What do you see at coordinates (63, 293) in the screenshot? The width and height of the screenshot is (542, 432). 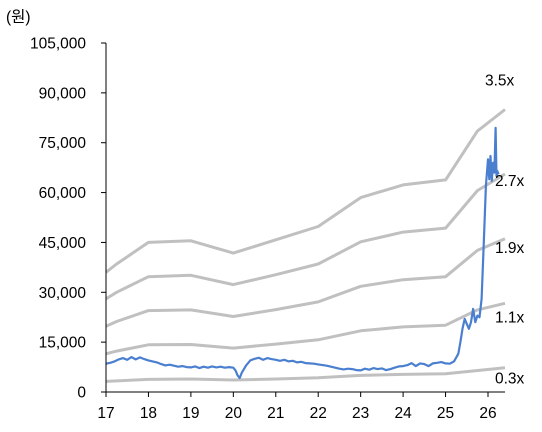 I see `y-tick-label: 30,000` at bounding box center [63, 293].